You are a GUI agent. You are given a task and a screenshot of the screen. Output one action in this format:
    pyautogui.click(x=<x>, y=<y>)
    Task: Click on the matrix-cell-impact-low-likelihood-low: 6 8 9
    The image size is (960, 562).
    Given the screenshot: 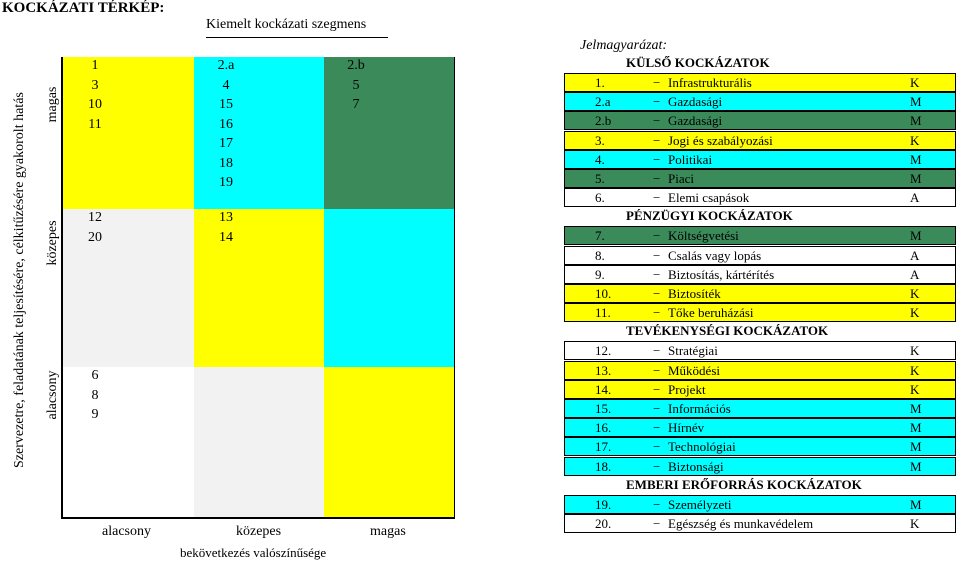 What is the action you would take?
    pyautogui.click(x=128, y=442)
    